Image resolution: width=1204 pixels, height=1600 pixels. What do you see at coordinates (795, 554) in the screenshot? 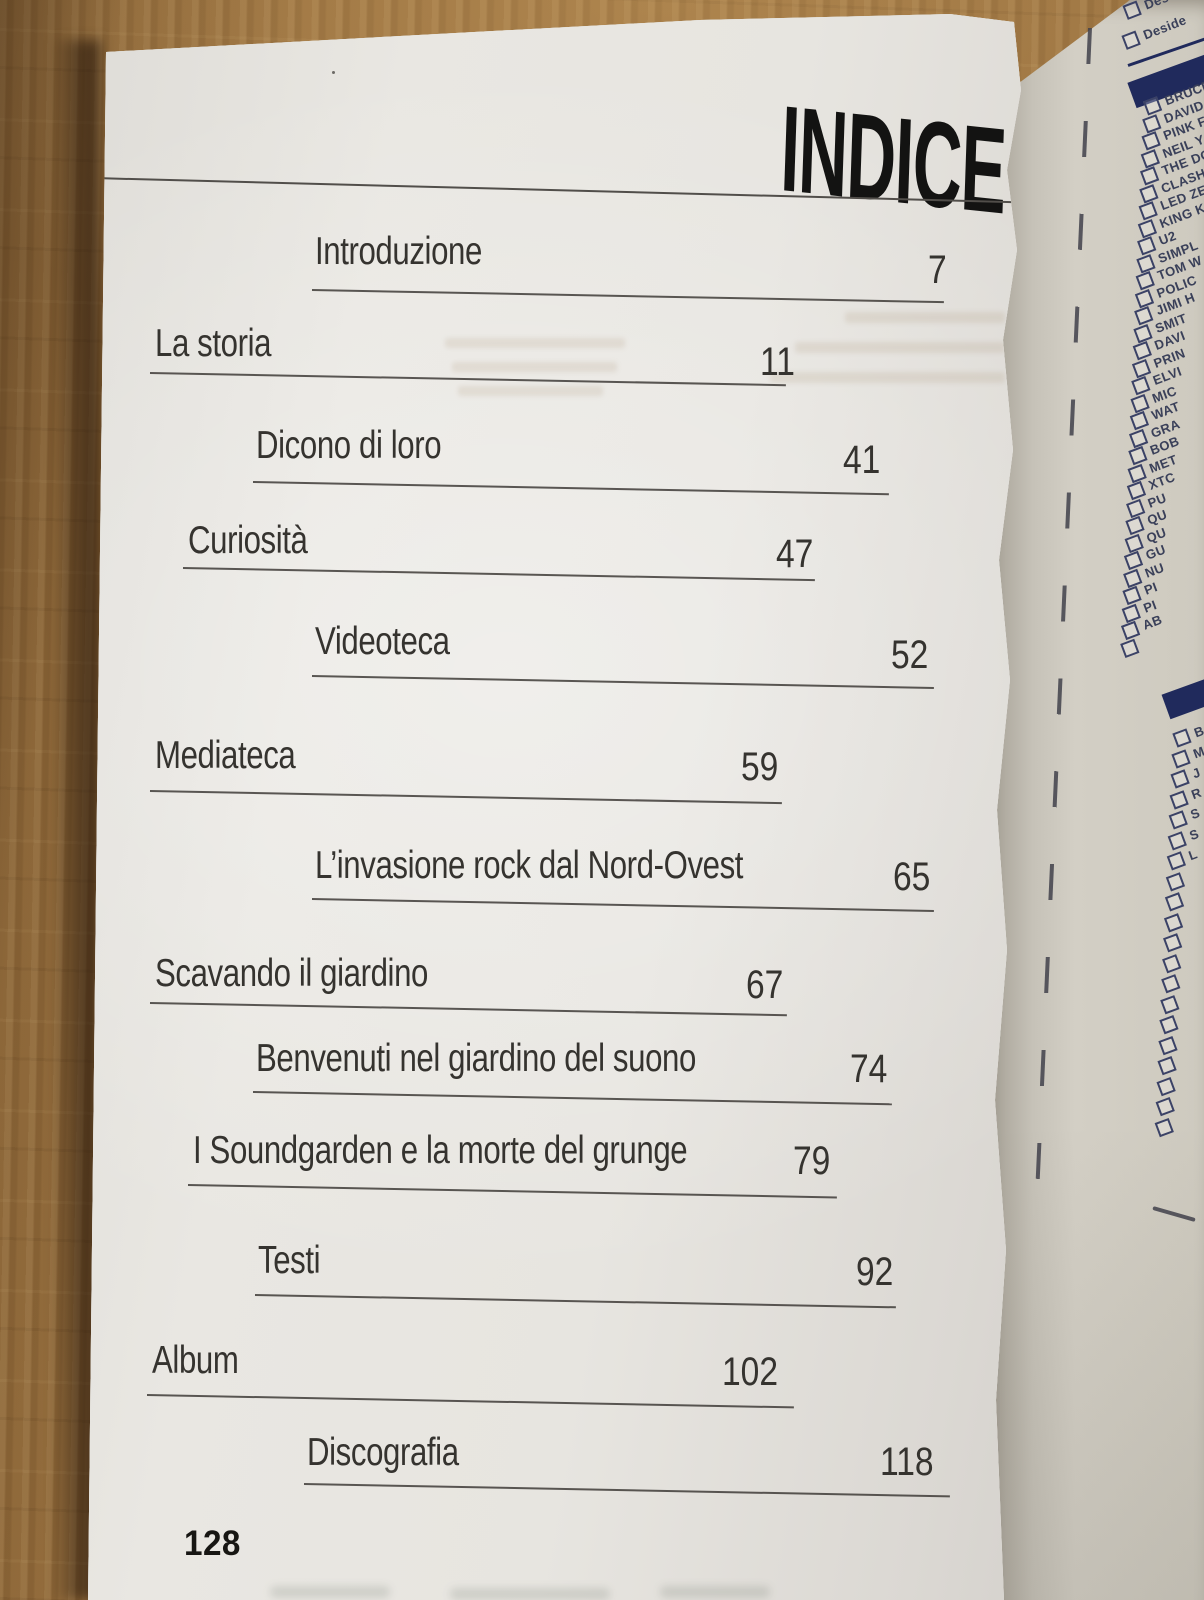
I see `toc-entry-page: 47` at bounding box center [795, 554].